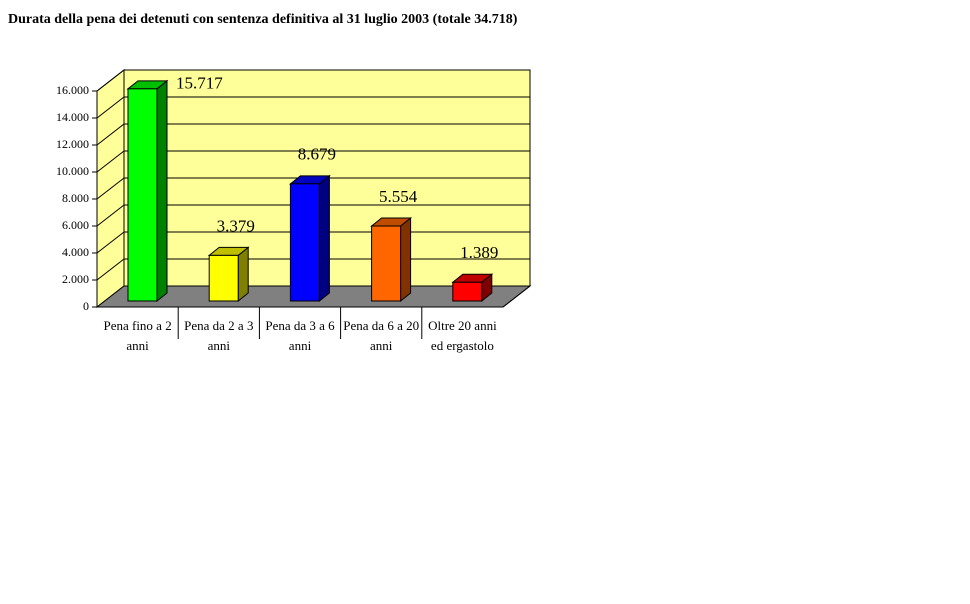 The image size is (970, 604). Describe the element at coordinates (72, 90) in the screenshot. I see `y-tick-label: 16.000` at that location.